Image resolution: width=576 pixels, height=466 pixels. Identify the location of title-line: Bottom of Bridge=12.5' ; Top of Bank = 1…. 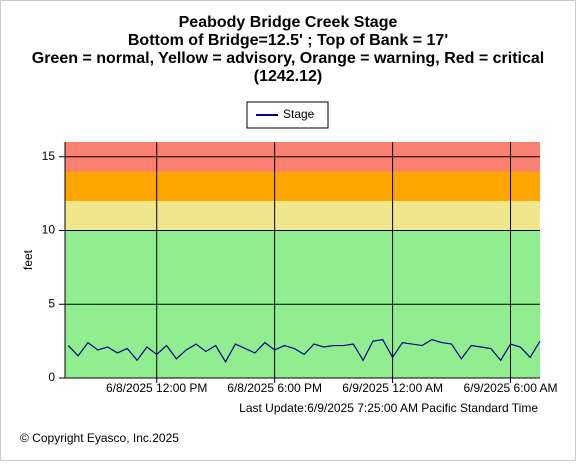
(288, 40).